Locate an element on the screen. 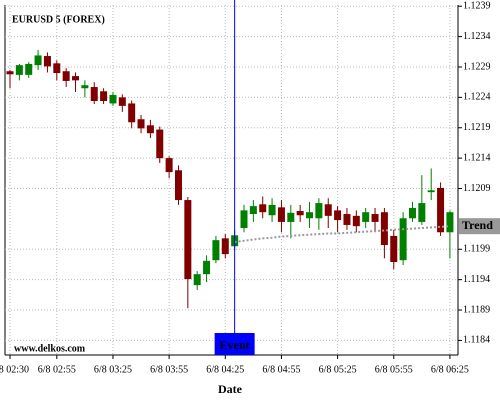  x-tick-label: 6/8 05:55 is located at coordinates (394, 369).